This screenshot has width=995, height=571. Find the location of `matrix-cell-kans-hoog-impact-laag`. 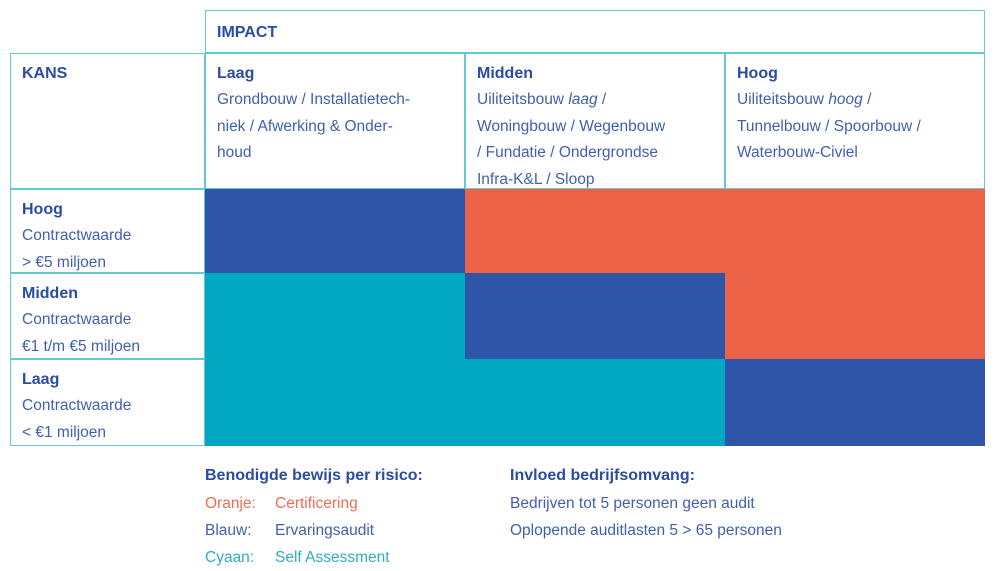

matrix-cell-kans-hoog-impact-laag is located at coordinates (335, 231).